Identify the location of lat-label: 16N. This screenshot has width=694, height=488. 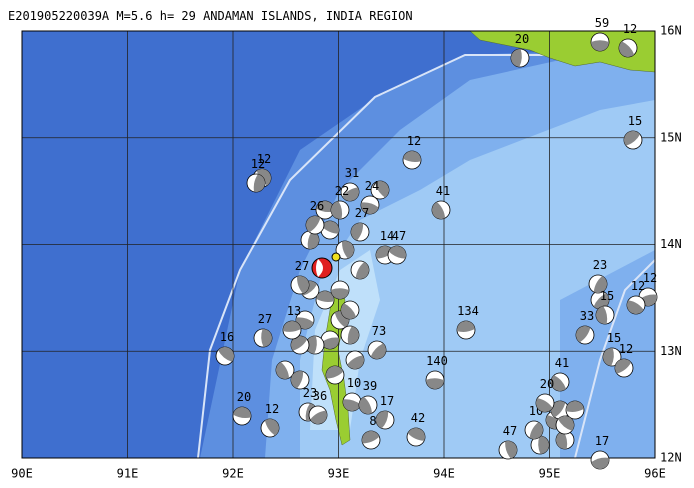
(671, 31).